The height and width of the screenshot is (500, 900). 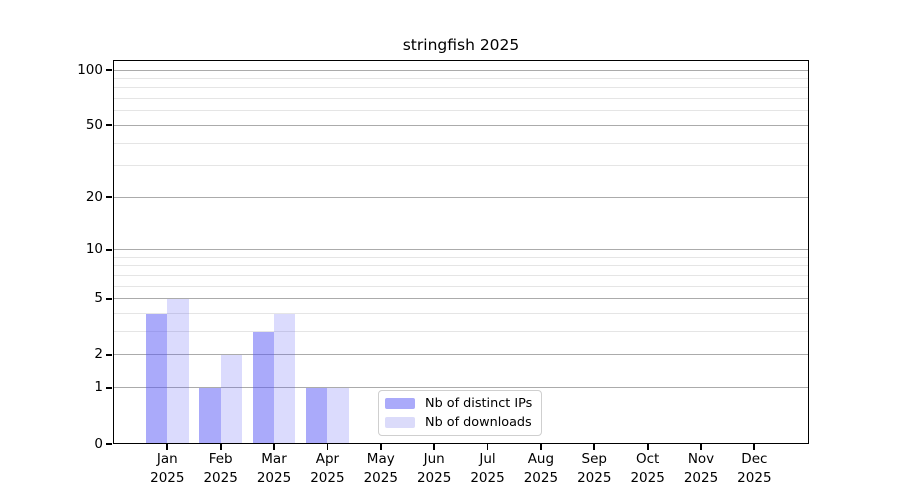 What do you see at coordinates (400, 403) in the screenshot?
I see `legend-swatch-distinct-ips-icon` at bounding box center [400, 403].